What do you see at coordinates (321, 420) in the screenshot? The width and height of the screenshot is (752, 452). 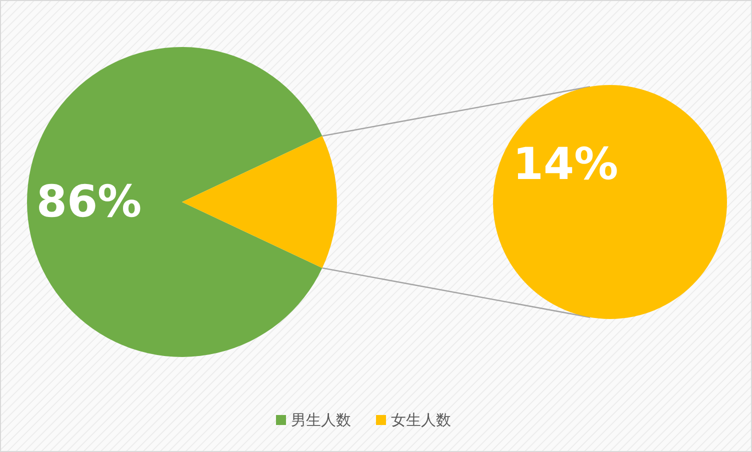 I see `legend-label: 男生人数` at bounding box center [321, 420].